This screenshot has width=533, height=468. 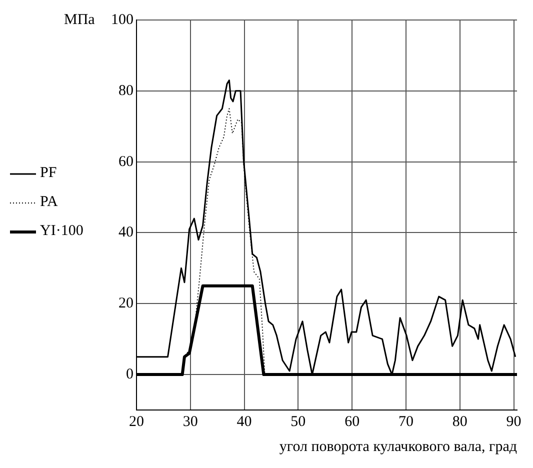 What do you see at coordinates (122, 20) in the screenshot?
I see `y-tick-label: 100` at bounding box center [122, 20].